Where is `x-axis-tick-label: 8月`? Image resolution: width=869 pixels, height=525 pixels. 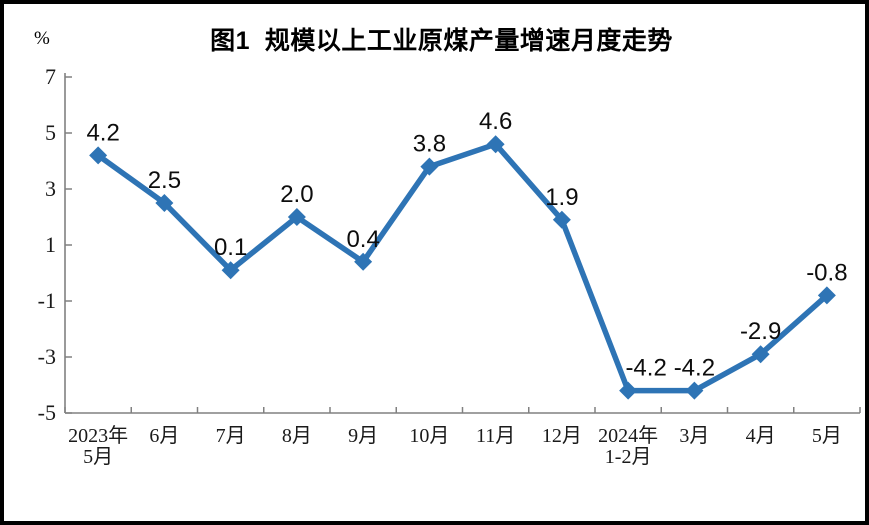 x-axis-tick-label: 8月 is located at coordinates (297, 436).